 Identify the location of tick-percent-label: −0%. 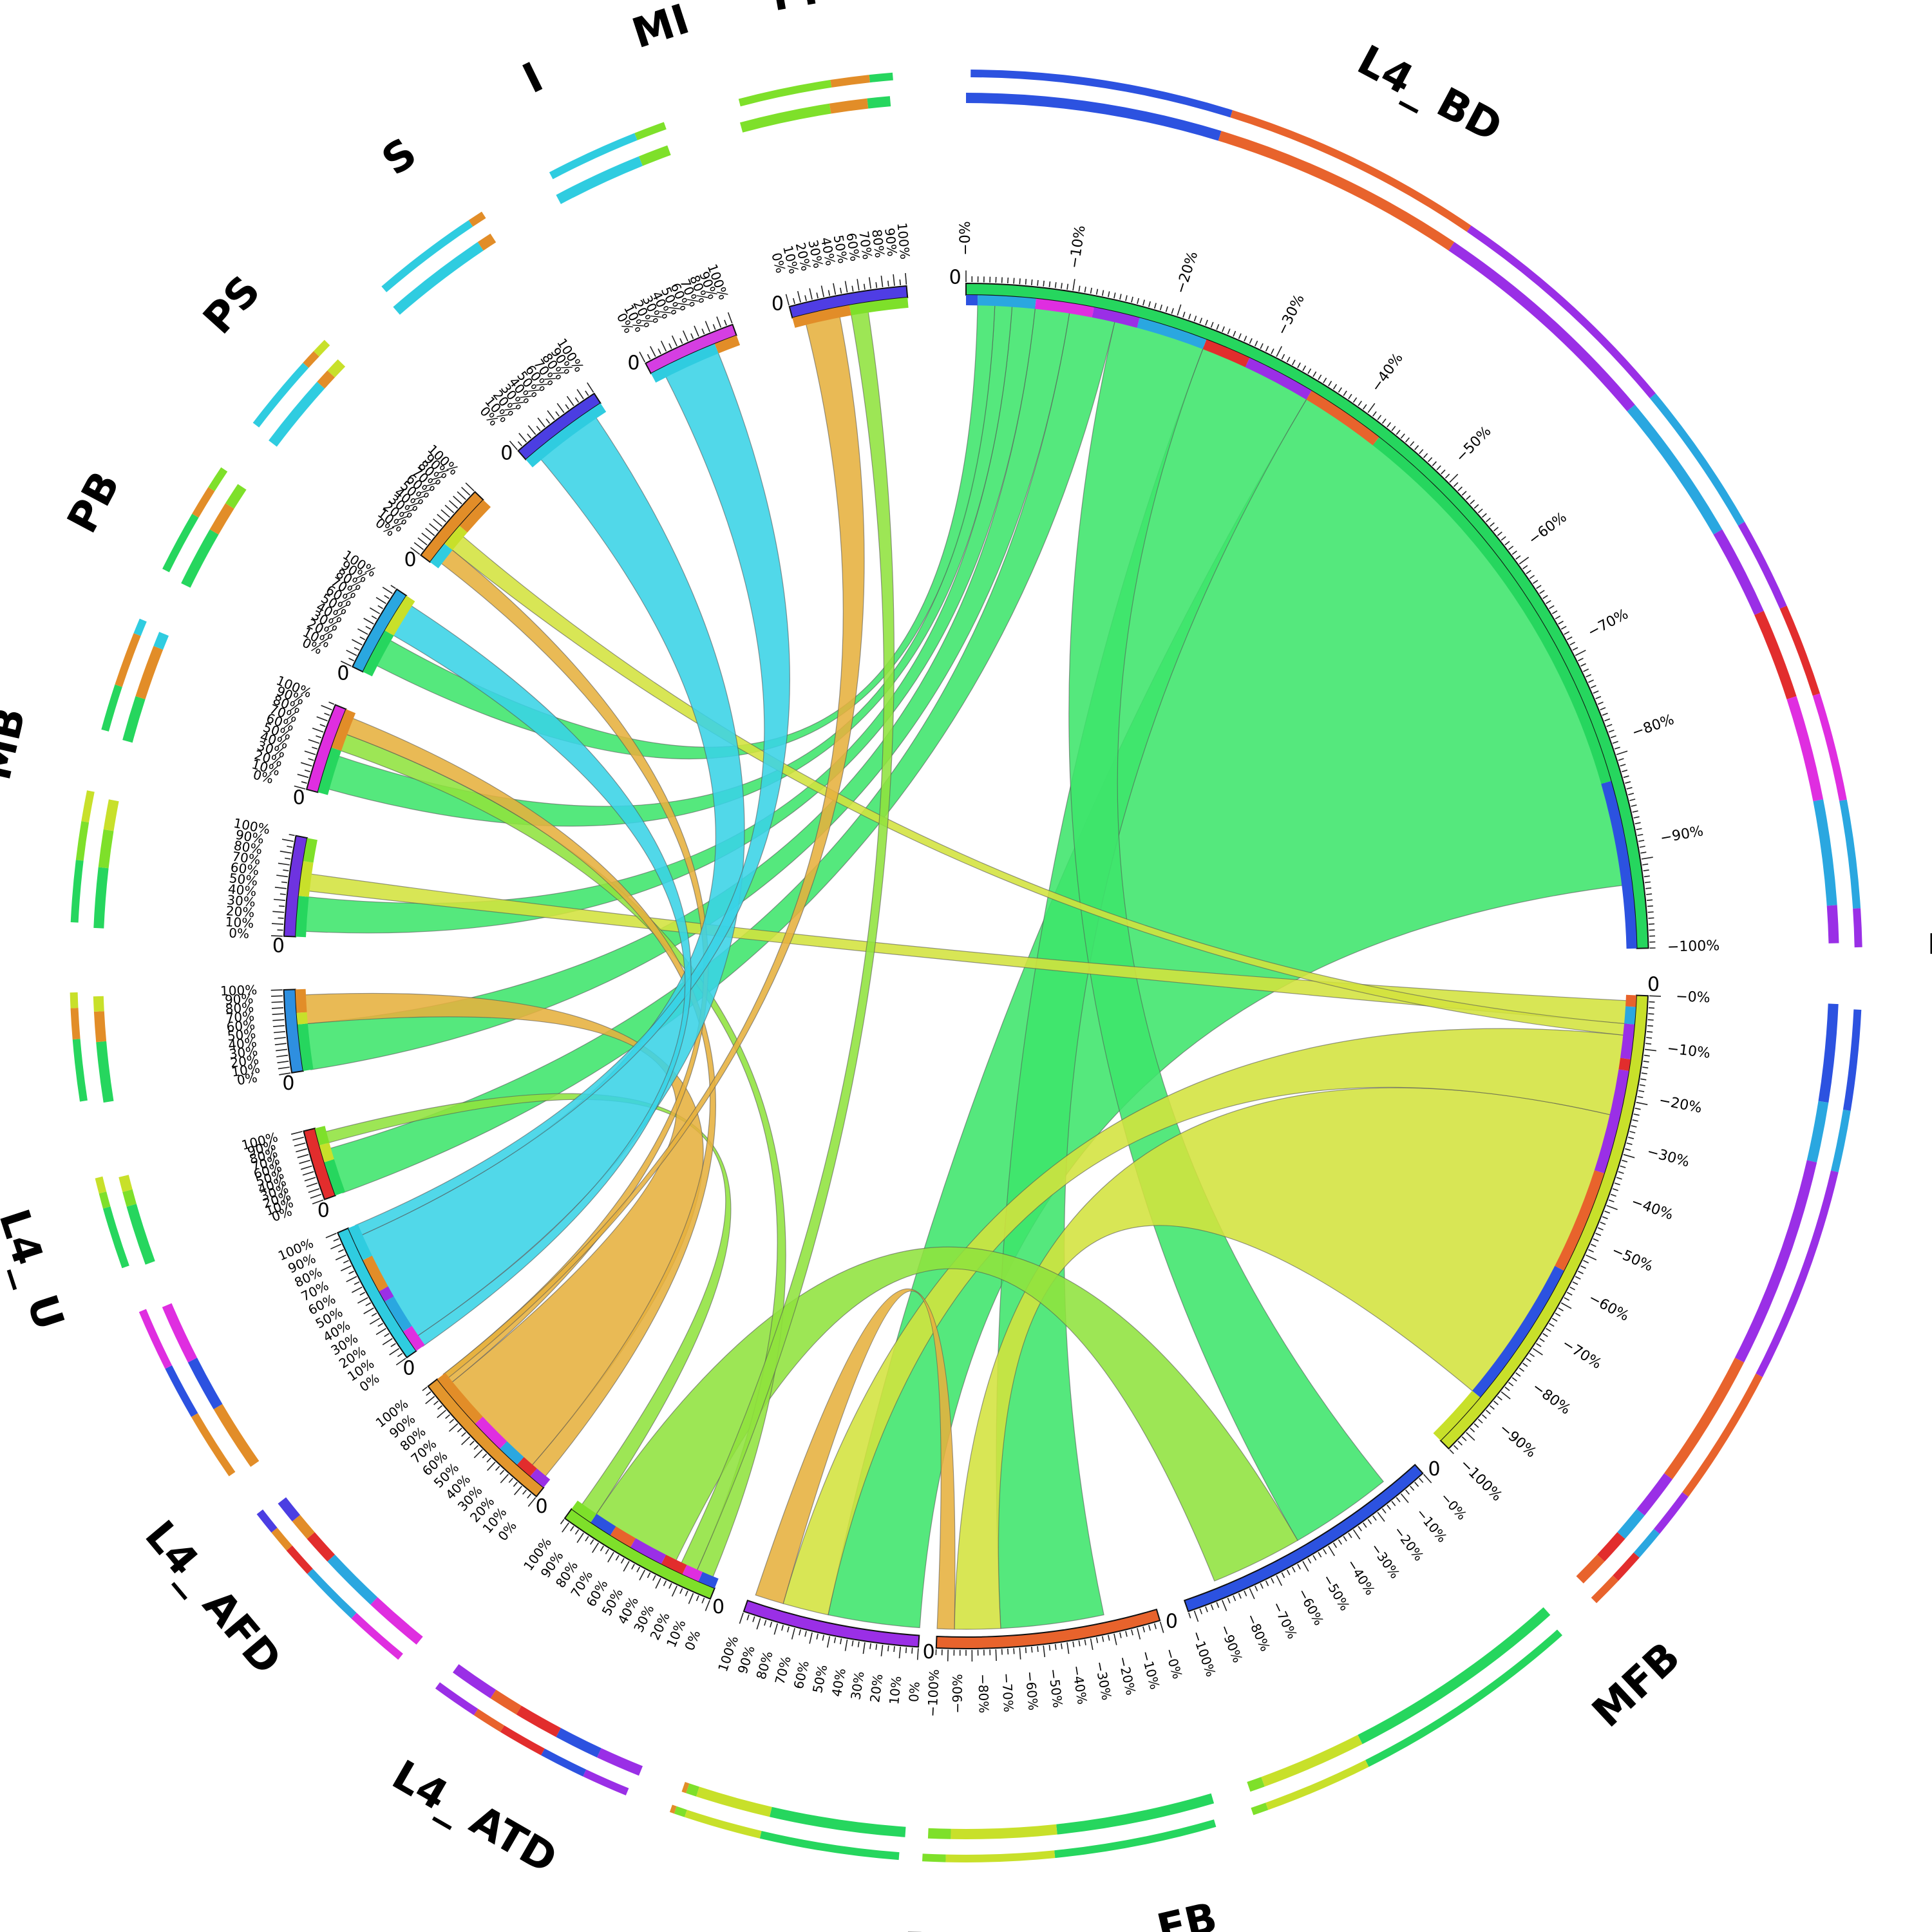
(966, 238).